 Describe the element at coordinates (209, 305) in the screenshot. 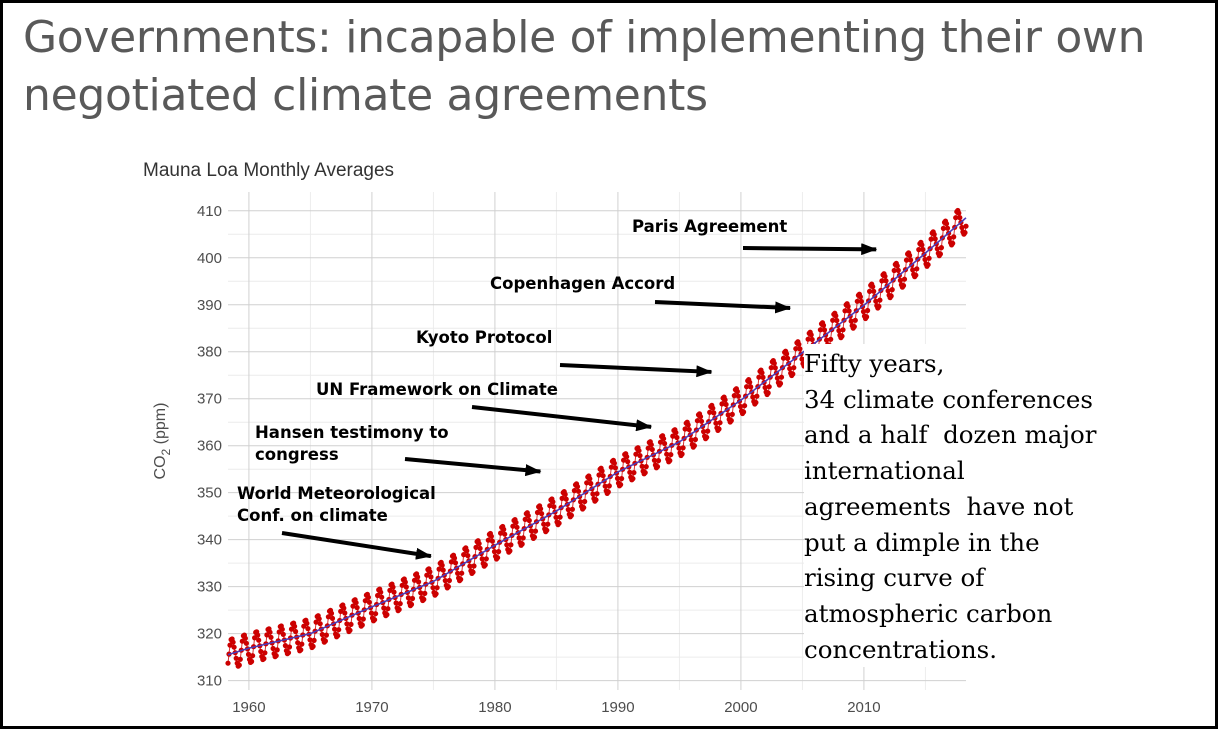

I see `y-tick-label: 390` at that location.